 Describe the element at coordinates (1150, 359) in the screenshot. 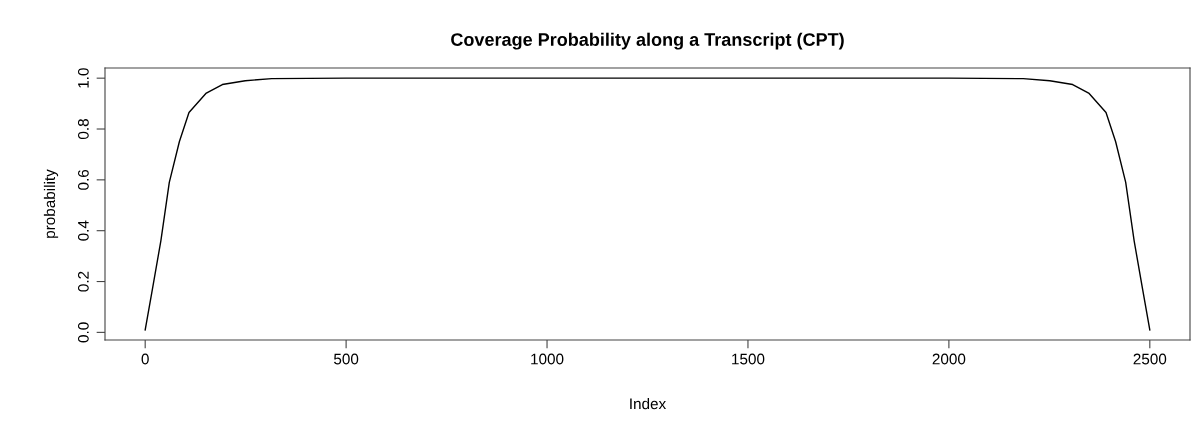

I see `x-tick-label: 2500` at that location.